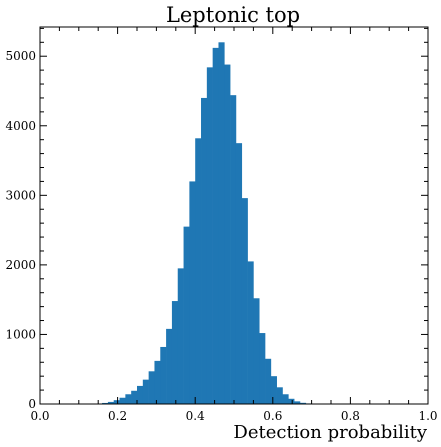 The image size is (441, 447). What do you see at coordinates (330, 432) in the screenshot?
I see `x-axis-label: Detection probability` at bounding box center [330, 432].